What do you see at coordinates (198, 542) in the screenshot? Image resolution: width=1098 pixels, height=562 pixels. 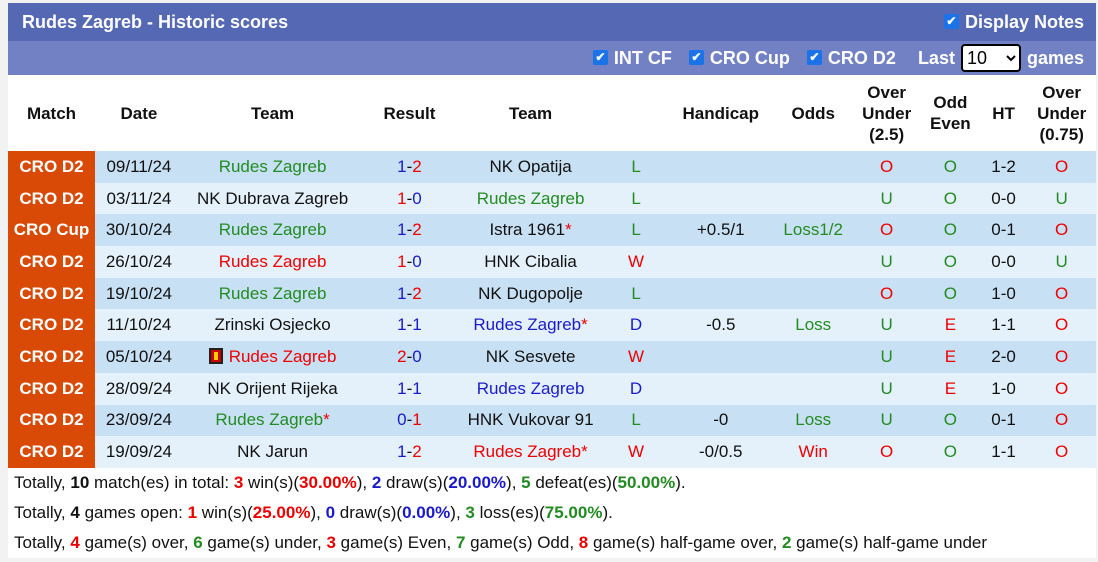 I see `summary-segment: 6` at bounding box center [198, 542].